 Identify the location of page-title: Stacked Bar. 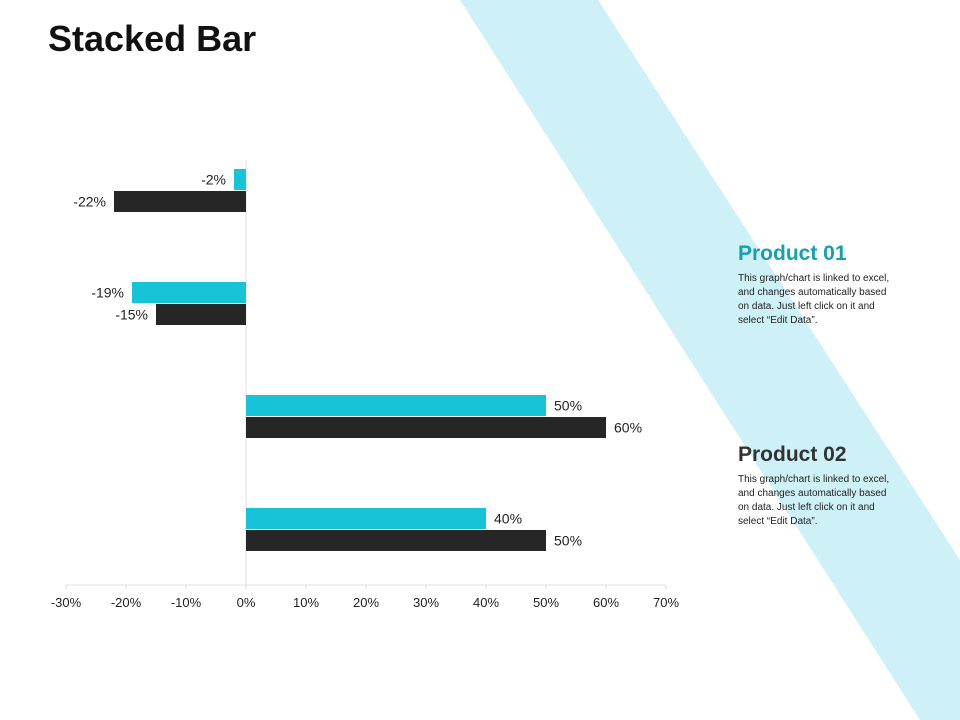
(152, 38).